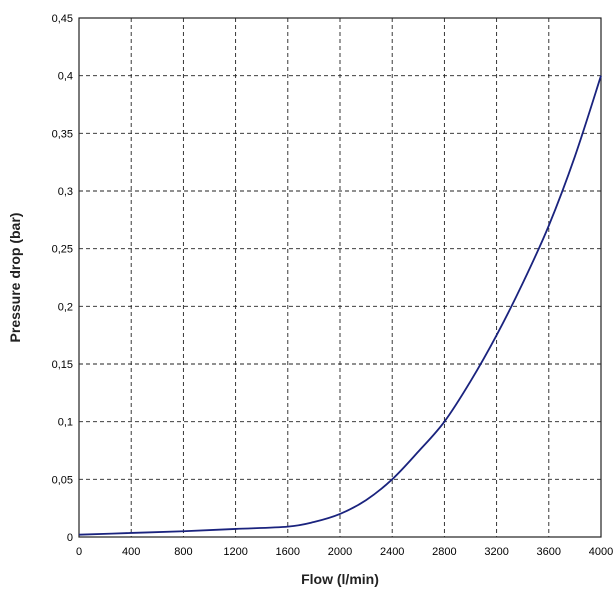 Image resolution: width=616 pixels, height=592 pixels. I want to click on x-tick-label: 1200, so click(235, 552).